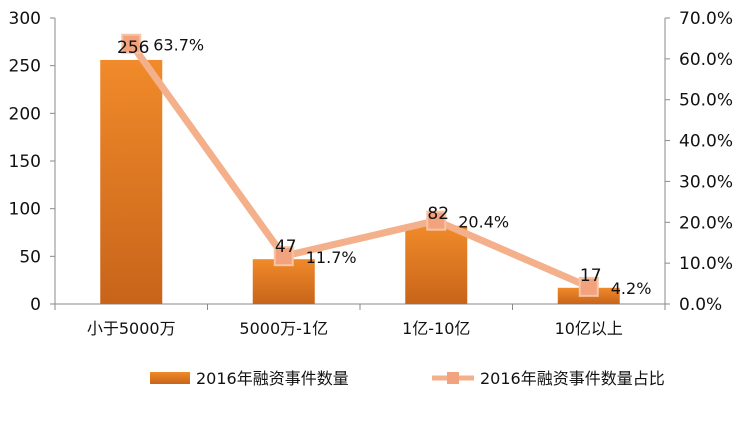 This screenshot has height=426, width=750. Describe the element at coordinates (483, 222) in the screenshot. I see `line-value-label: 20.4%` at that location.